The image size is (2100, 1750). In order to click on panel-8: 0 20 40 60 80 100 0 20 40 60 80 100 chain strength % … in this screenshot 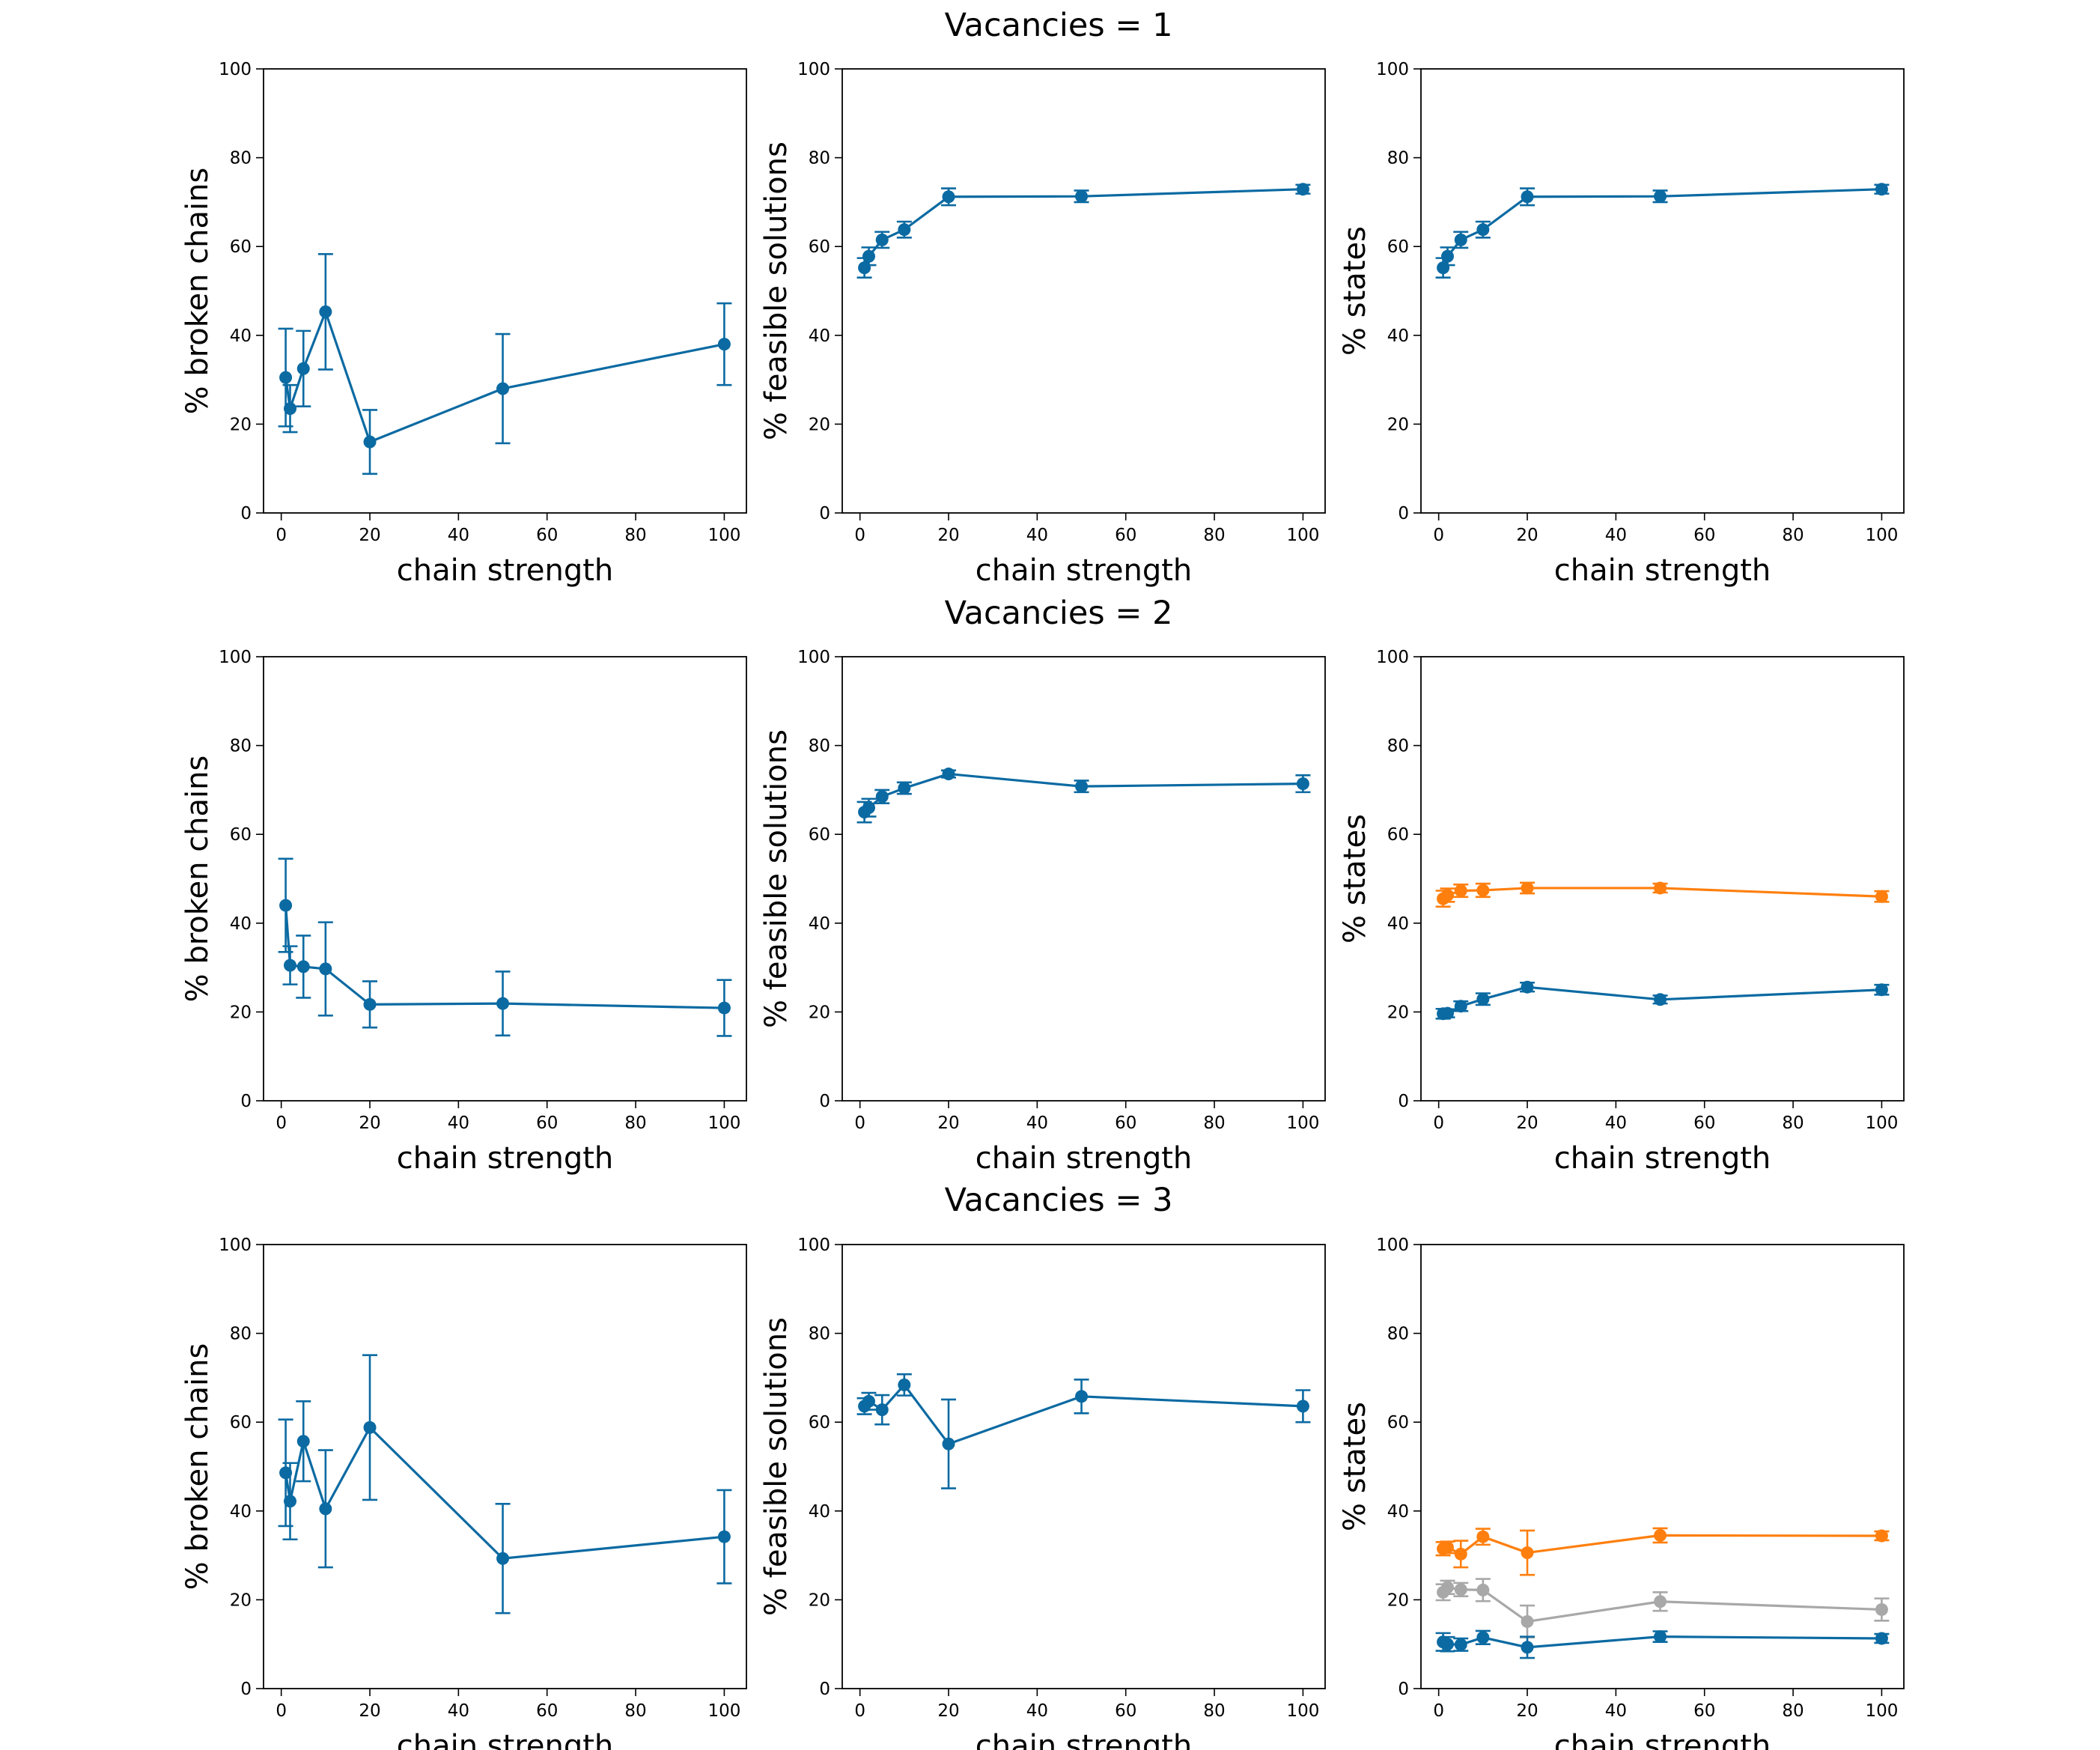, I will do `click(1621, 1493)`.